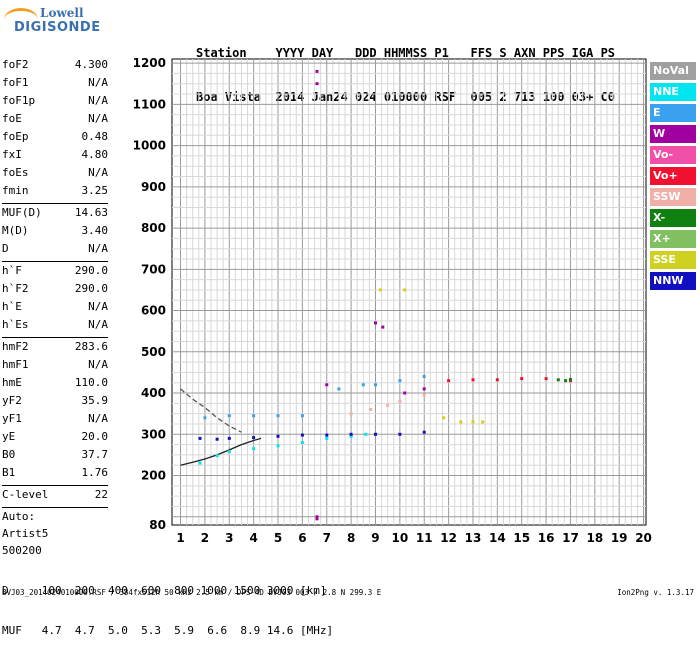 This screenshot has height=651, width=700. I want to click on param-value: 110.0, so click(91, 382).